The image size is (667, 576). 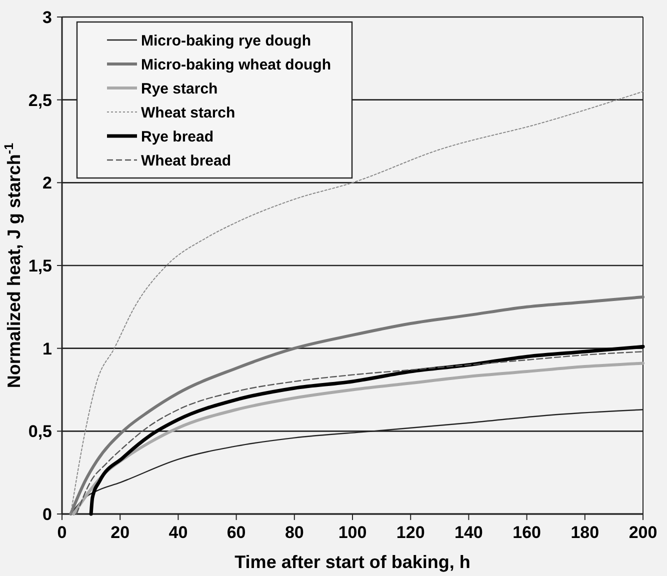 What do you see at coordinates (40, 266) in the screenshot?
I see `y-tick-label: 1,5` at bounding box center [40, 266].